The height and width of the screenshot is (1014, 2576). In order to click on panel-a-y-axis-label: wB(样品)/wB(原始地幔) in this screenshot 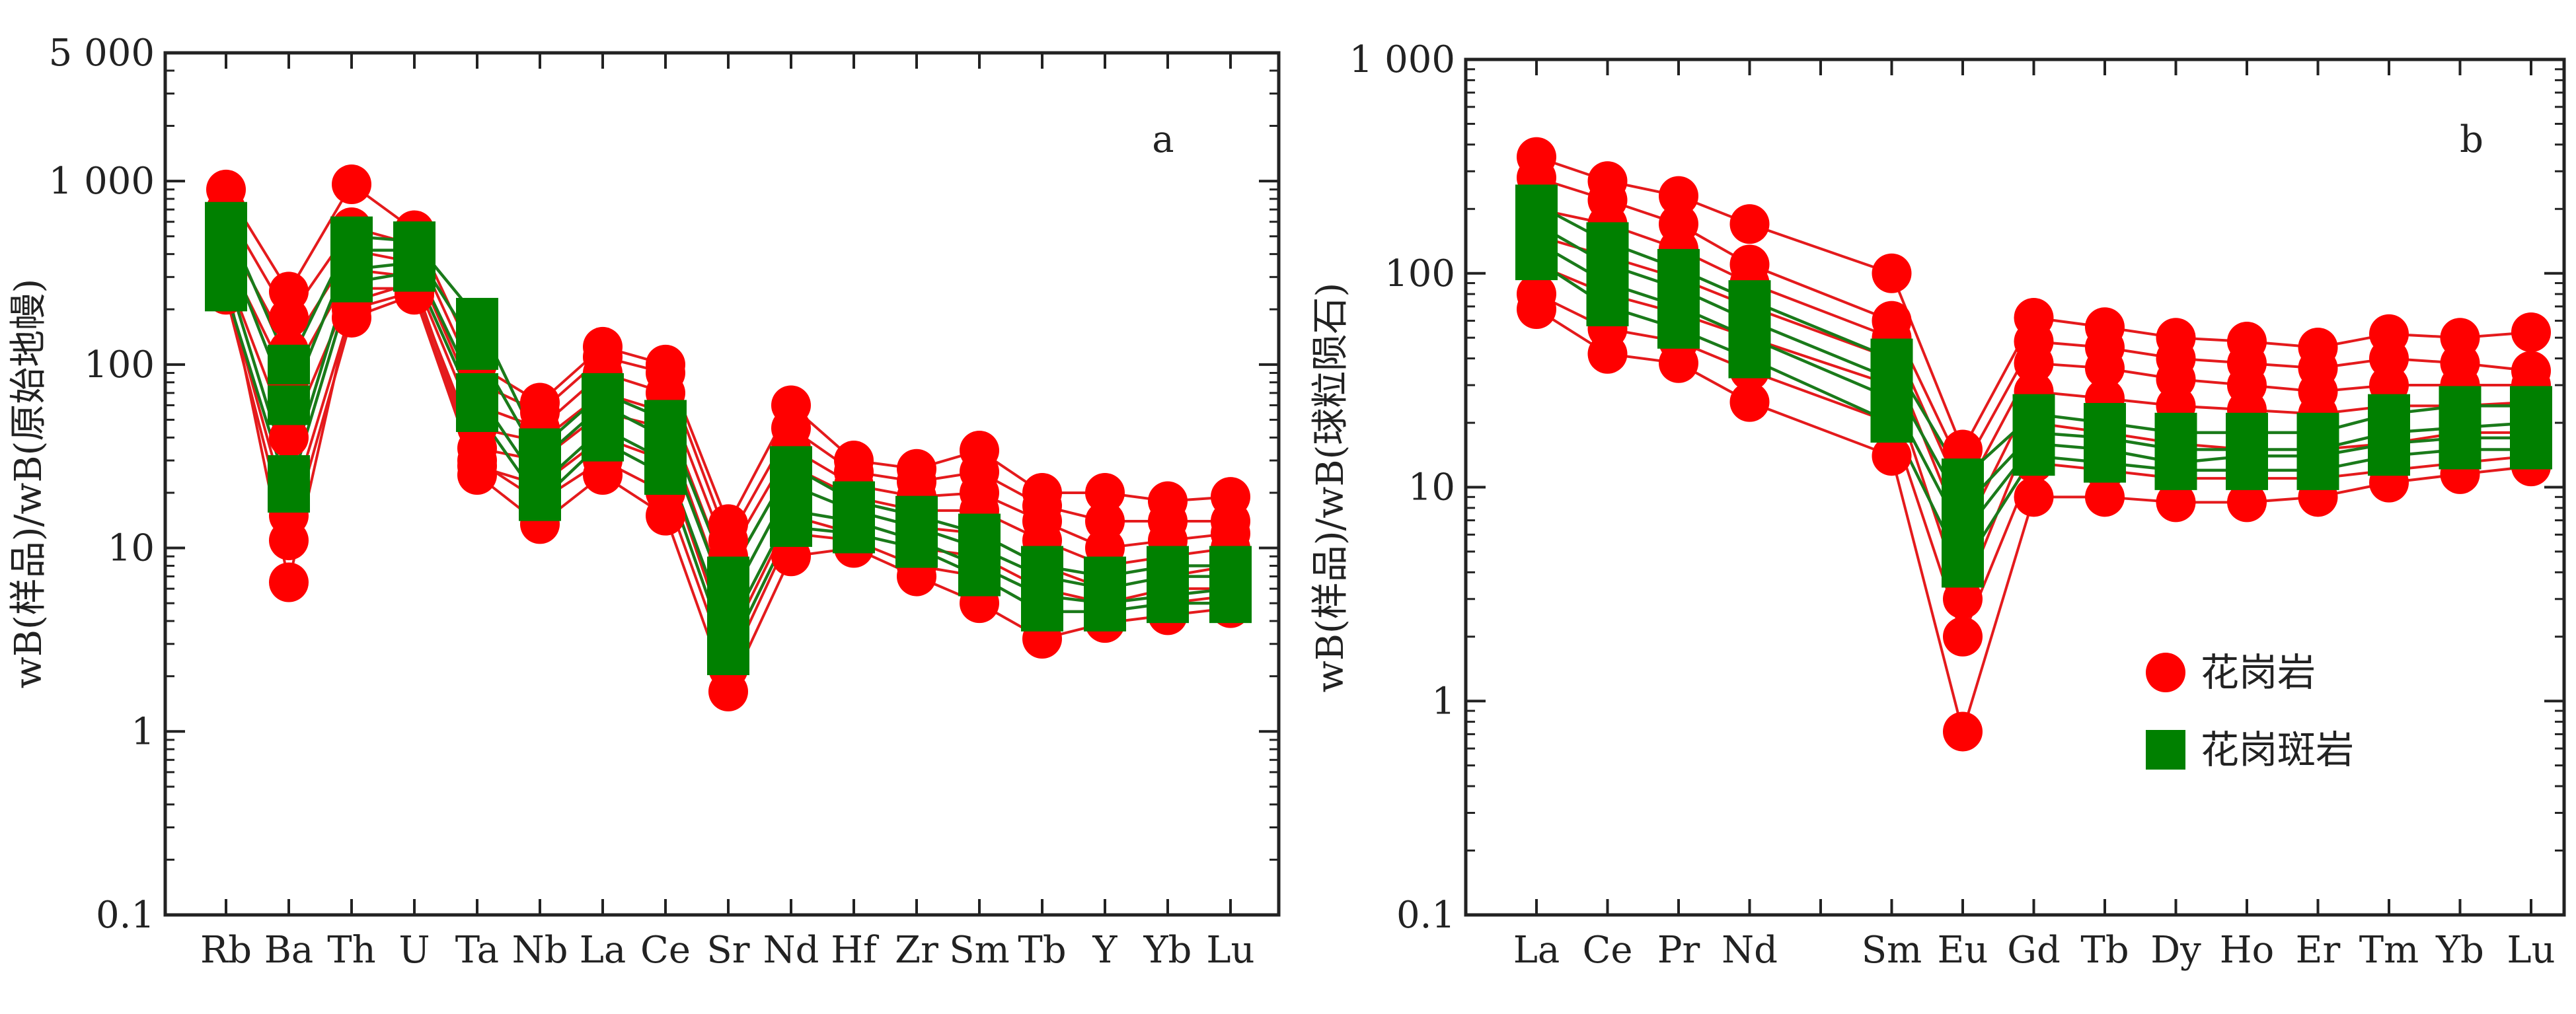, I will do `click(28, 484)`.